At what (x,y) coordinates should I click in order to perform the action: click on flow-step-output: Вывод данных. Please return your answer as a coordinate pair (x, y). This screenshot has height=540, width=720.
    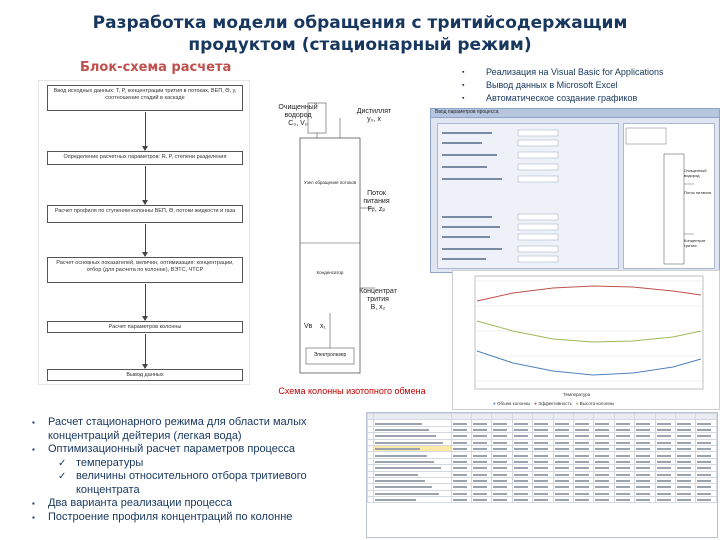
    Looking at the image, I should click on (145, 375).